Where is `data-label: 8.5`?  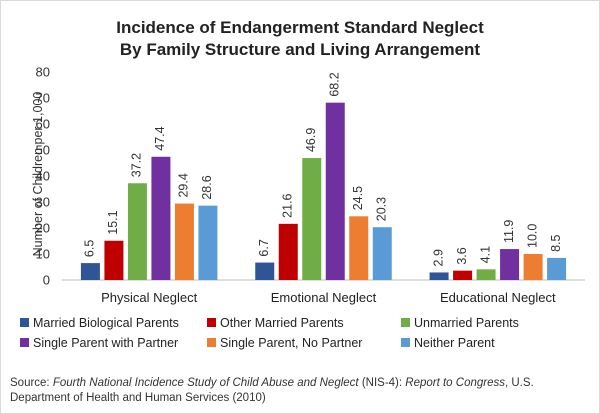
data-label: 8.5 is located at coordinates (556, 242).